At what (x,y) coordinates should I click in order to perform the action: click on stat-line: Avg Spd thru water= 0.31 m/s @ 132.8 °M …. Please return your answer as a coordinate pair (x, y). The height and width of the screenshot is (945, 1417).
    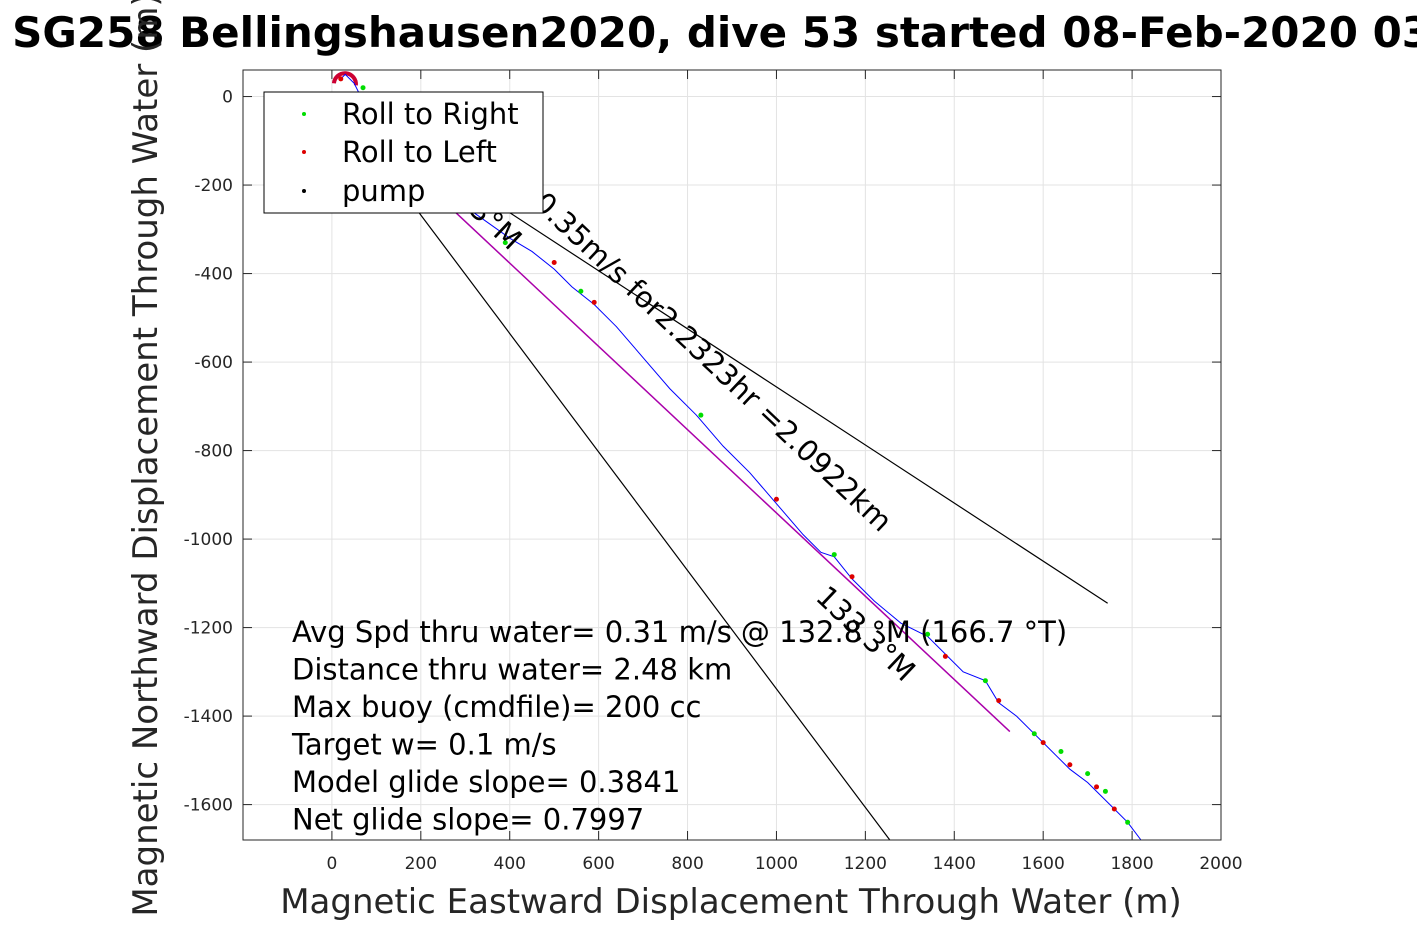
    Looking at the image, I should click on (679, 632).